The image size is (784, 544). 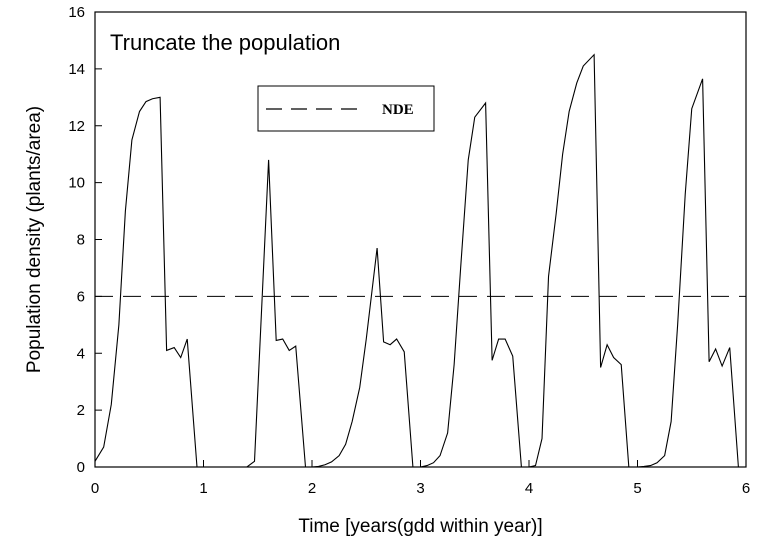 What do you see at coordinates (34, 239) in the screenshot?
I see `y-axis-label: Population density (plants/area)` at bounding box center [34, 239].